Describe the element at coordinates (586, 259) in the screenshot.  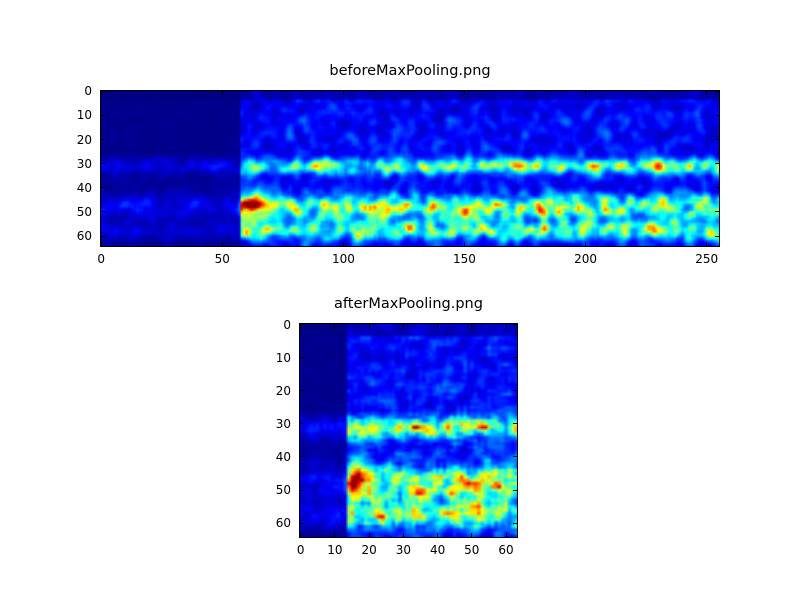
I see `x-tick-label: 200` at that location.